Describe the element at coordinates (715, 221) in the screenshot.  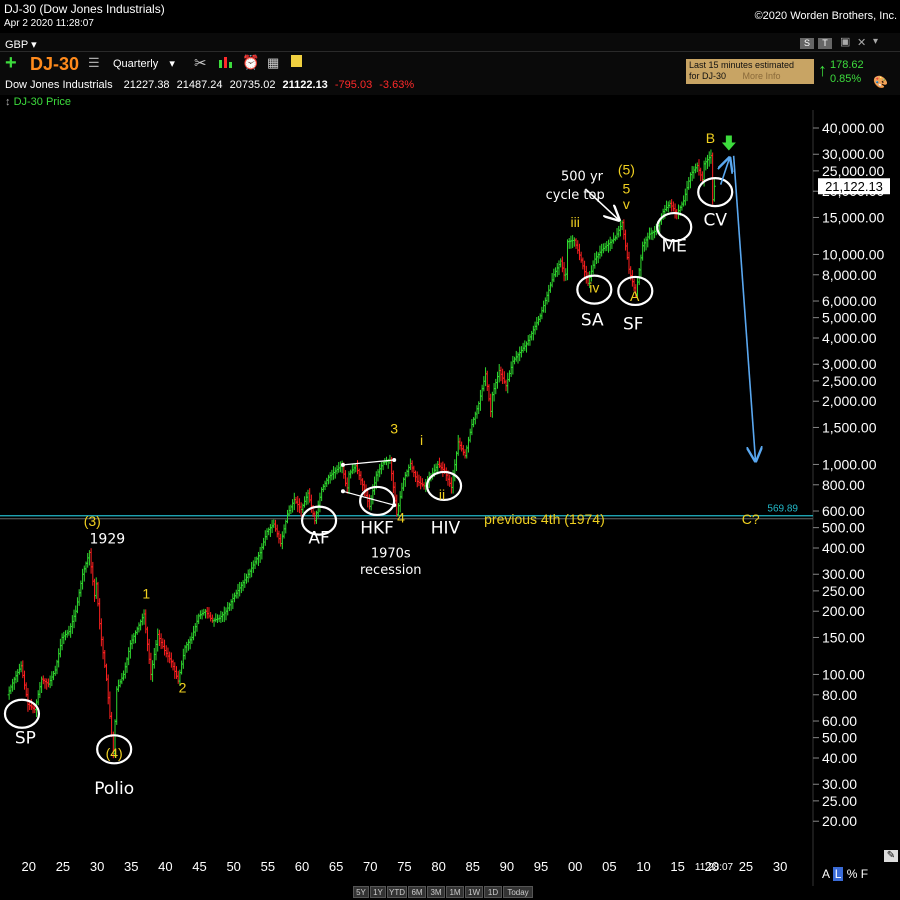
I see `annotation-label: CV` at that location.